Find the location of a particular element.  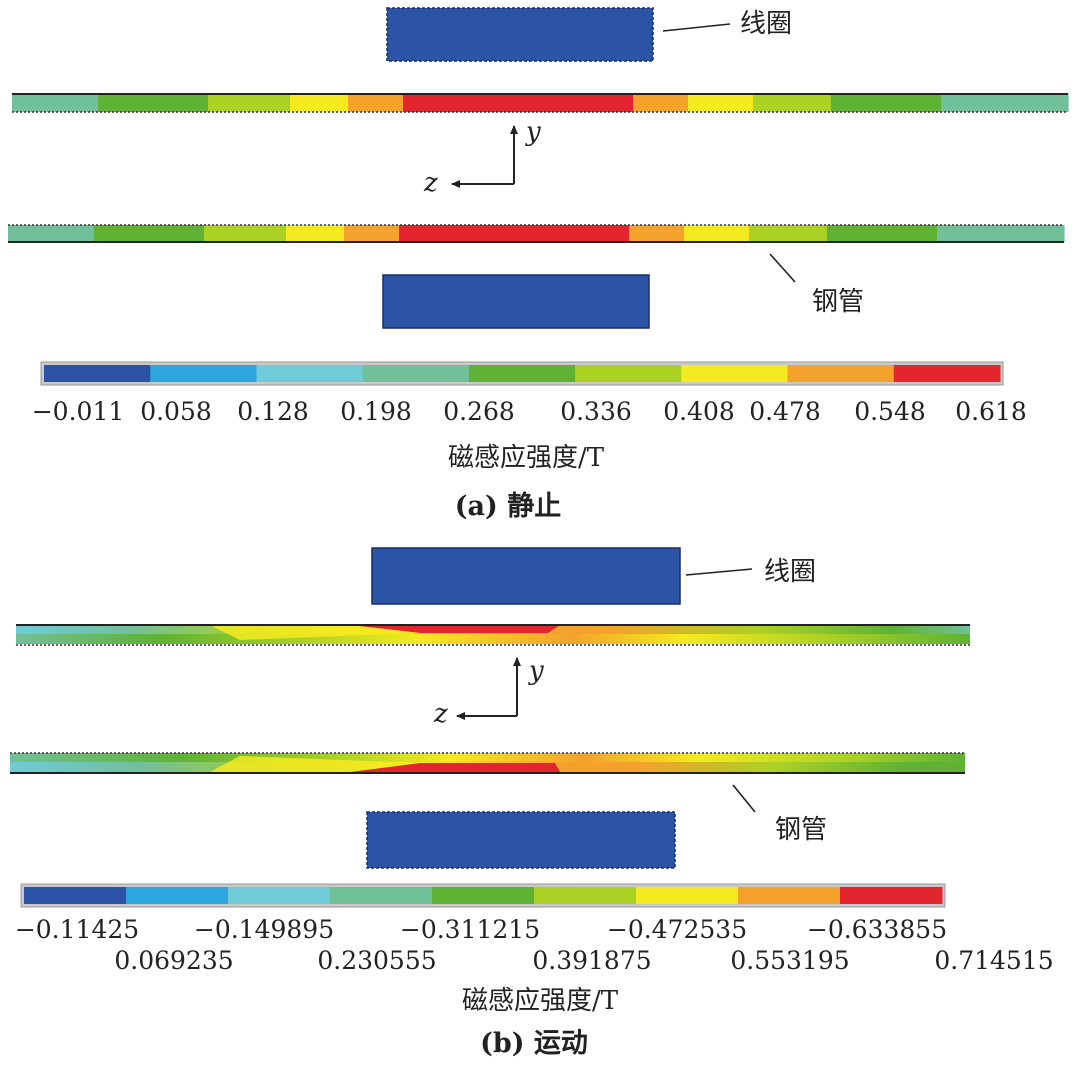

coil-bottom-a is located at coordinates (516, 301).